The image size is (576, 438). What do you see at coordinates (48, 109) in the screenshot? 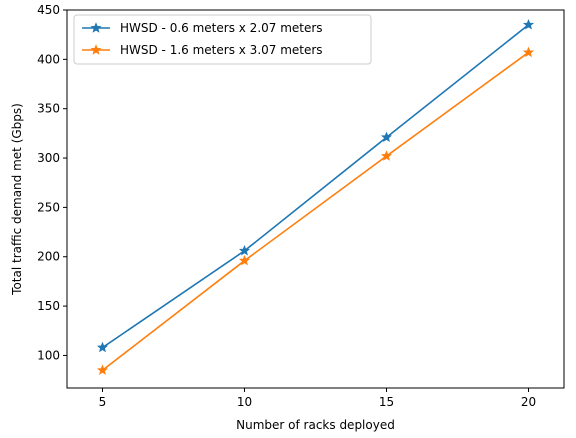
I see `y-tick-label: 350` at bounding box center [48, 109].